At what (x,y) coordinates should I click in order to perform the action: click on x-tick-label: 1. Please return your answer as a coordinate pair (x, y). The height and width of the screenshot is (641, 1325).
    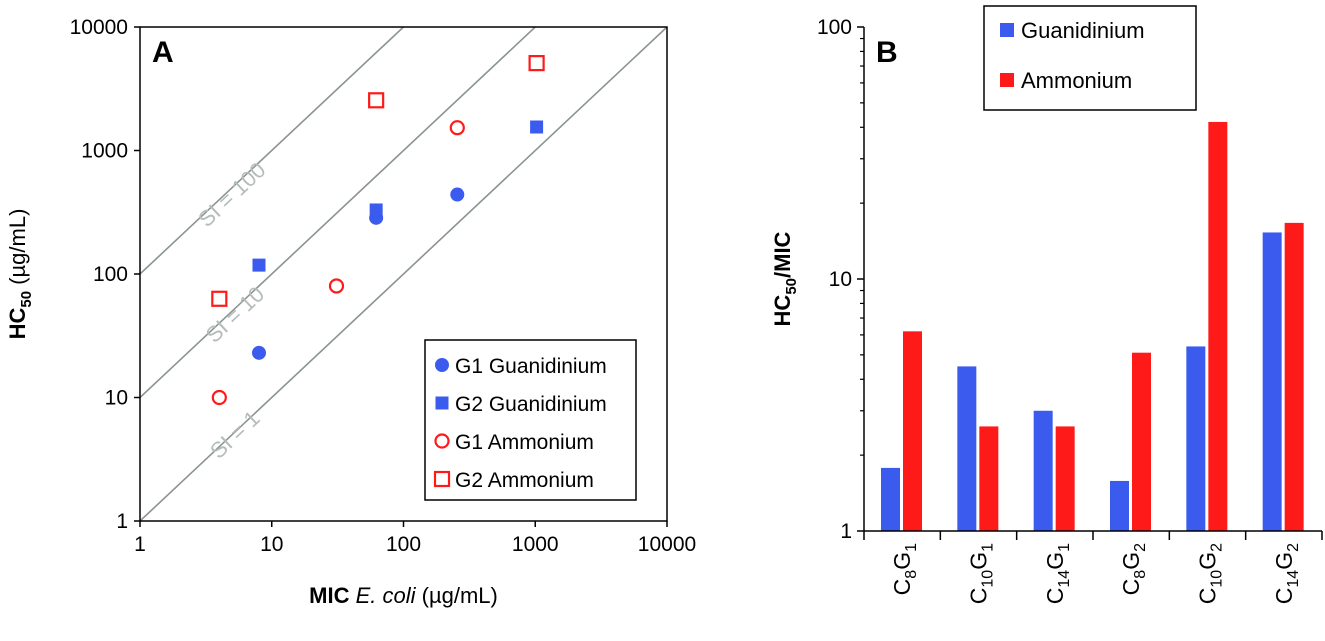
    Looking at the image, I should click on (140, 544).